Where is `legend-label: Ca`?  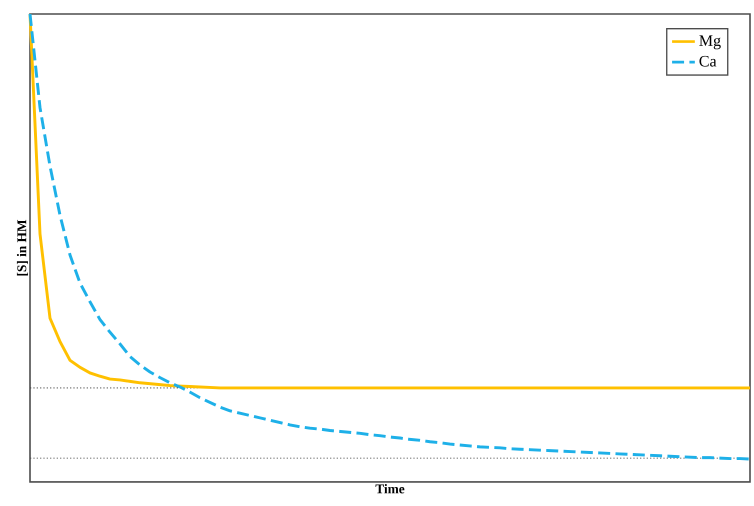
legend-label: Ca is located at coordinates (707, 61).